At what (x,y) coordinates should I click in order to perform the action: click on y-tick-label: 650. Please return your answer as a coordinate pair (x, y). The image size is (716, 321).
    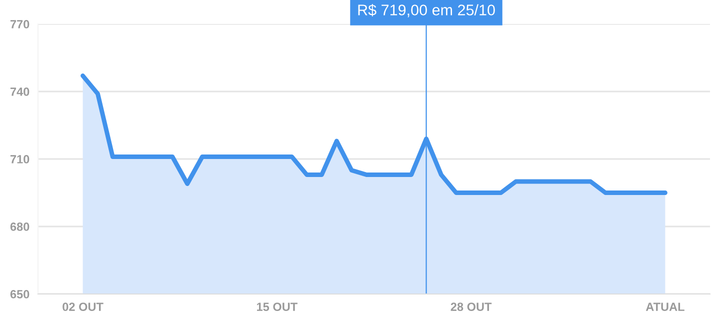
    Looking at the image, I should click on (20, 294).